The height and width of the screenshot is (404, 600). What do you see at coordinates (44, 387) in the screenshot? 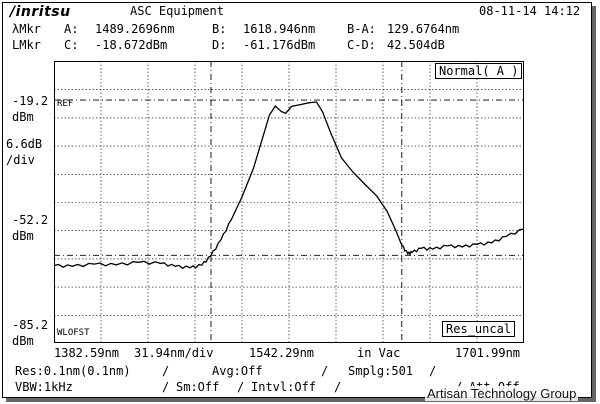
I see `vbw-setting: VBW:1kHz` at bounding box center [44, 387].